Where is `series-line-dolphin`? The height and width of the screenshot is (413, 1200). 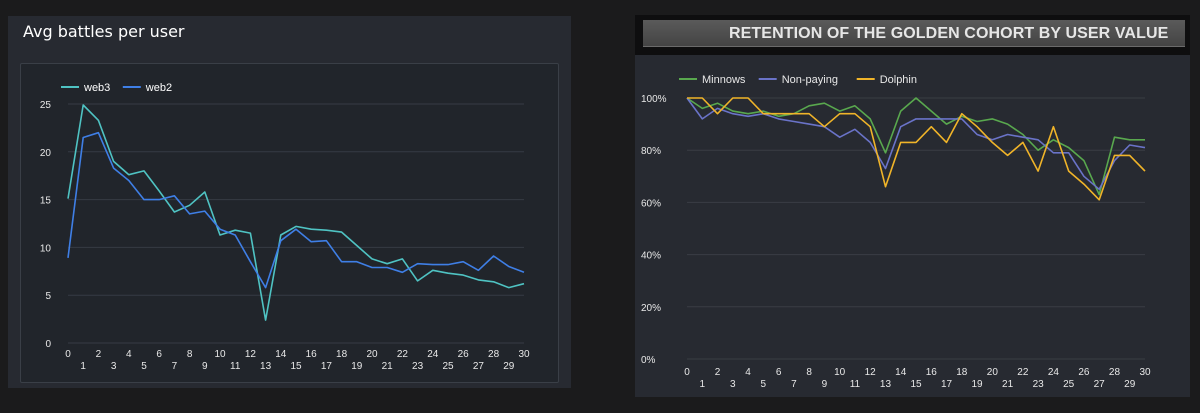
series-line-dolphin is located at coordinates (916, 149).